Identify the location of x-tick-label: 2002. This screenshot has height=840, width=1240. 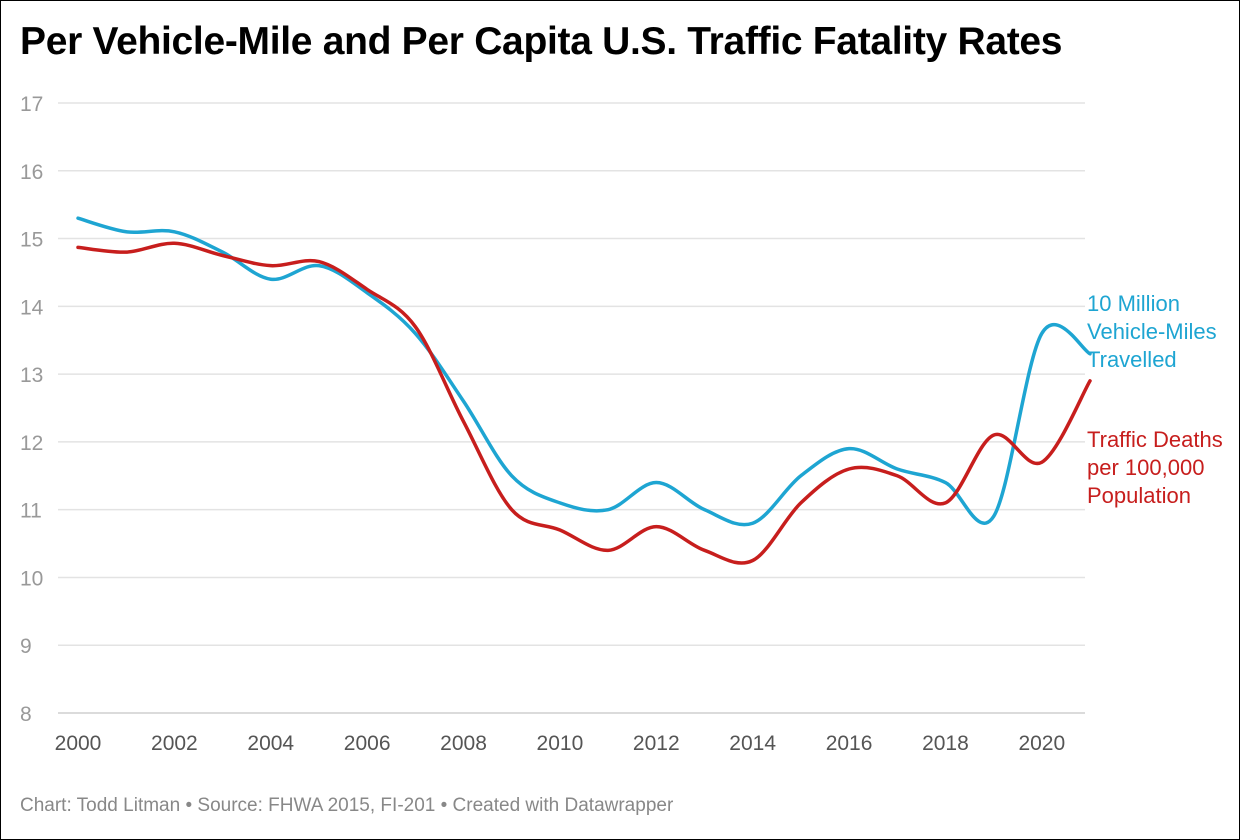
(174, 743).